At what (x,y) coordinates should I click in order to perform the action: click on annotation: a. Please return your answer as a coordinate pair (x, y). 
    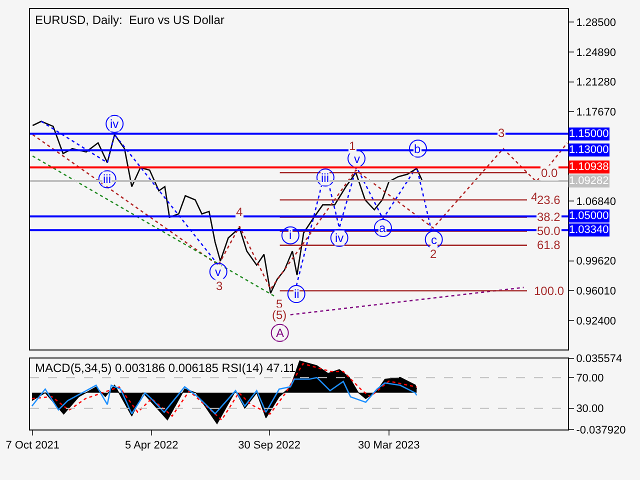
    Looking at the image, I should click on (382, 228).